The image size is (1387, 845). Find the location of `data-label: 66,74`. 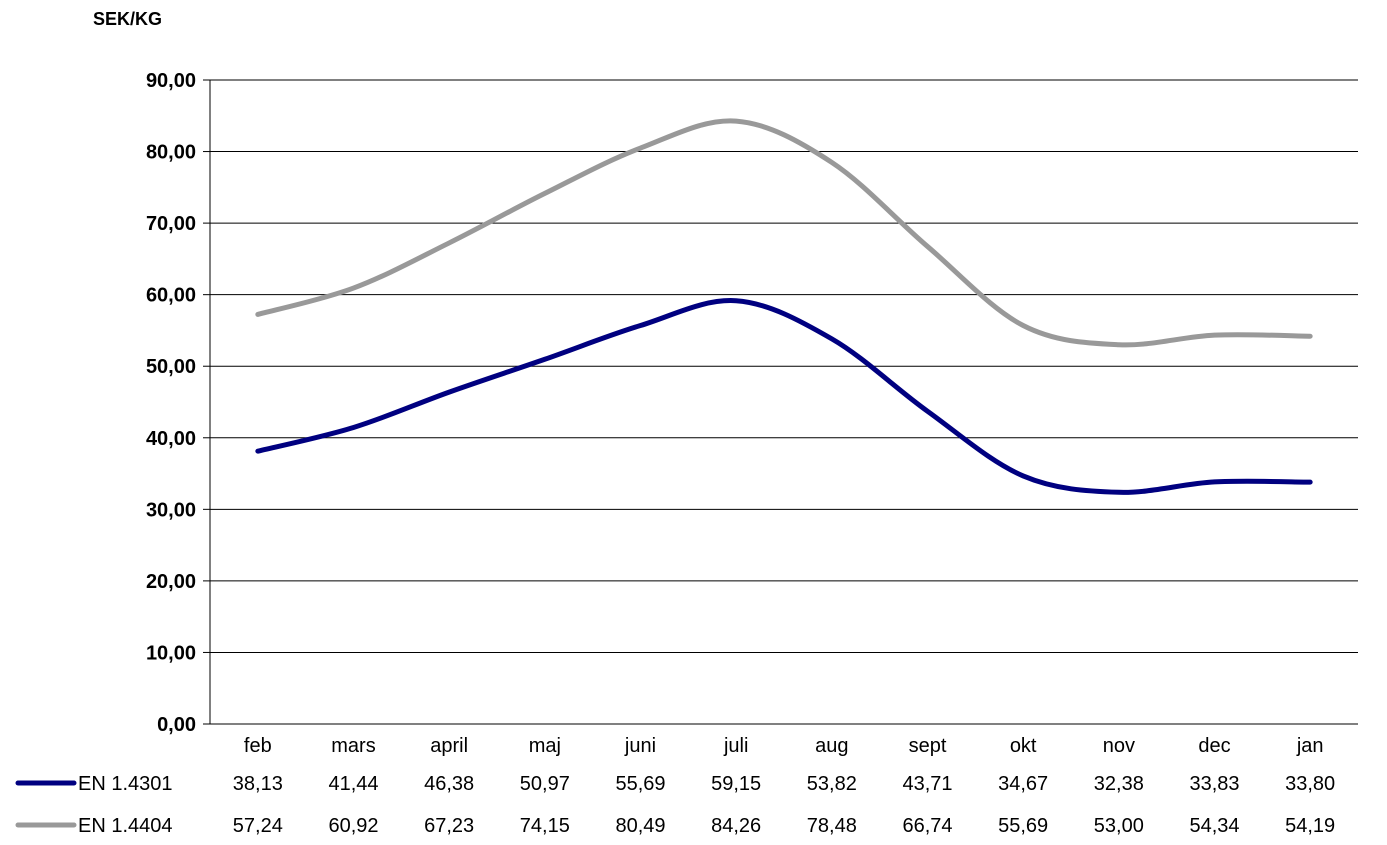

data-label: 66,74 is located at coordinates (927, 826).